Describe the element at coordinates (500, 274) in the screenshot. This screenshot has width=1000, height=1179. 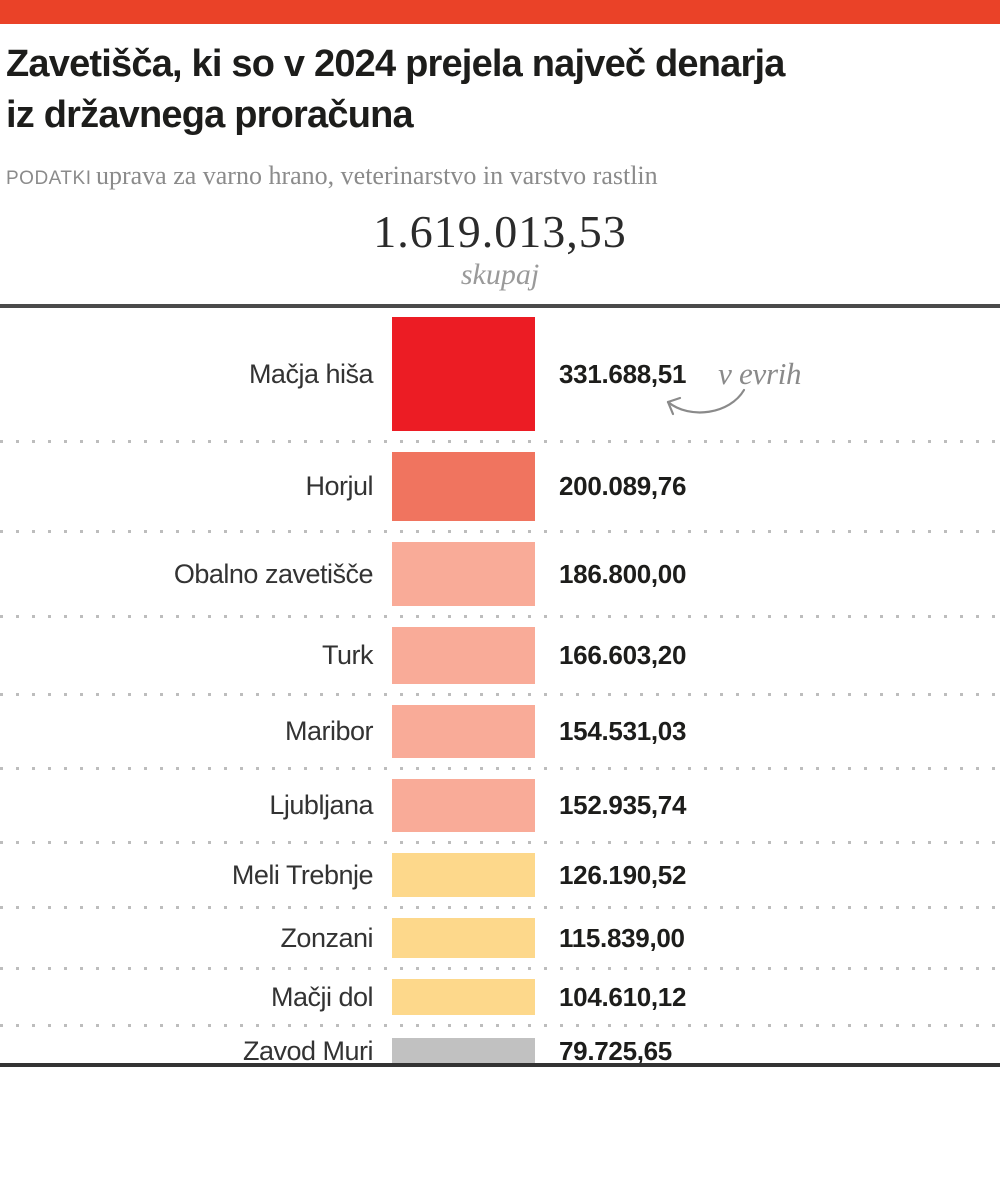
I see `total-label: skupaj` at that location.